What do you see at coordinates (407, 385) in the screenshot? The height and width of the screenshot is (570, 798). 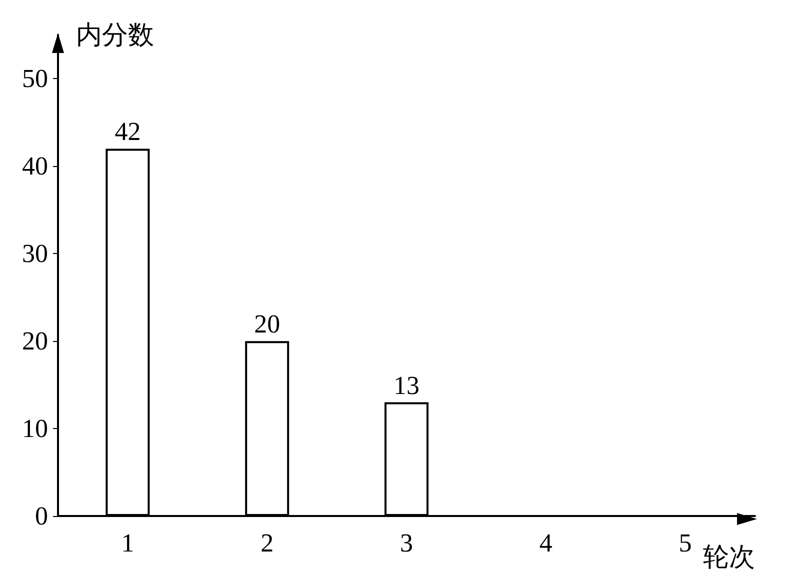 I see `data-label: 13` at bounding box center [407, 385].